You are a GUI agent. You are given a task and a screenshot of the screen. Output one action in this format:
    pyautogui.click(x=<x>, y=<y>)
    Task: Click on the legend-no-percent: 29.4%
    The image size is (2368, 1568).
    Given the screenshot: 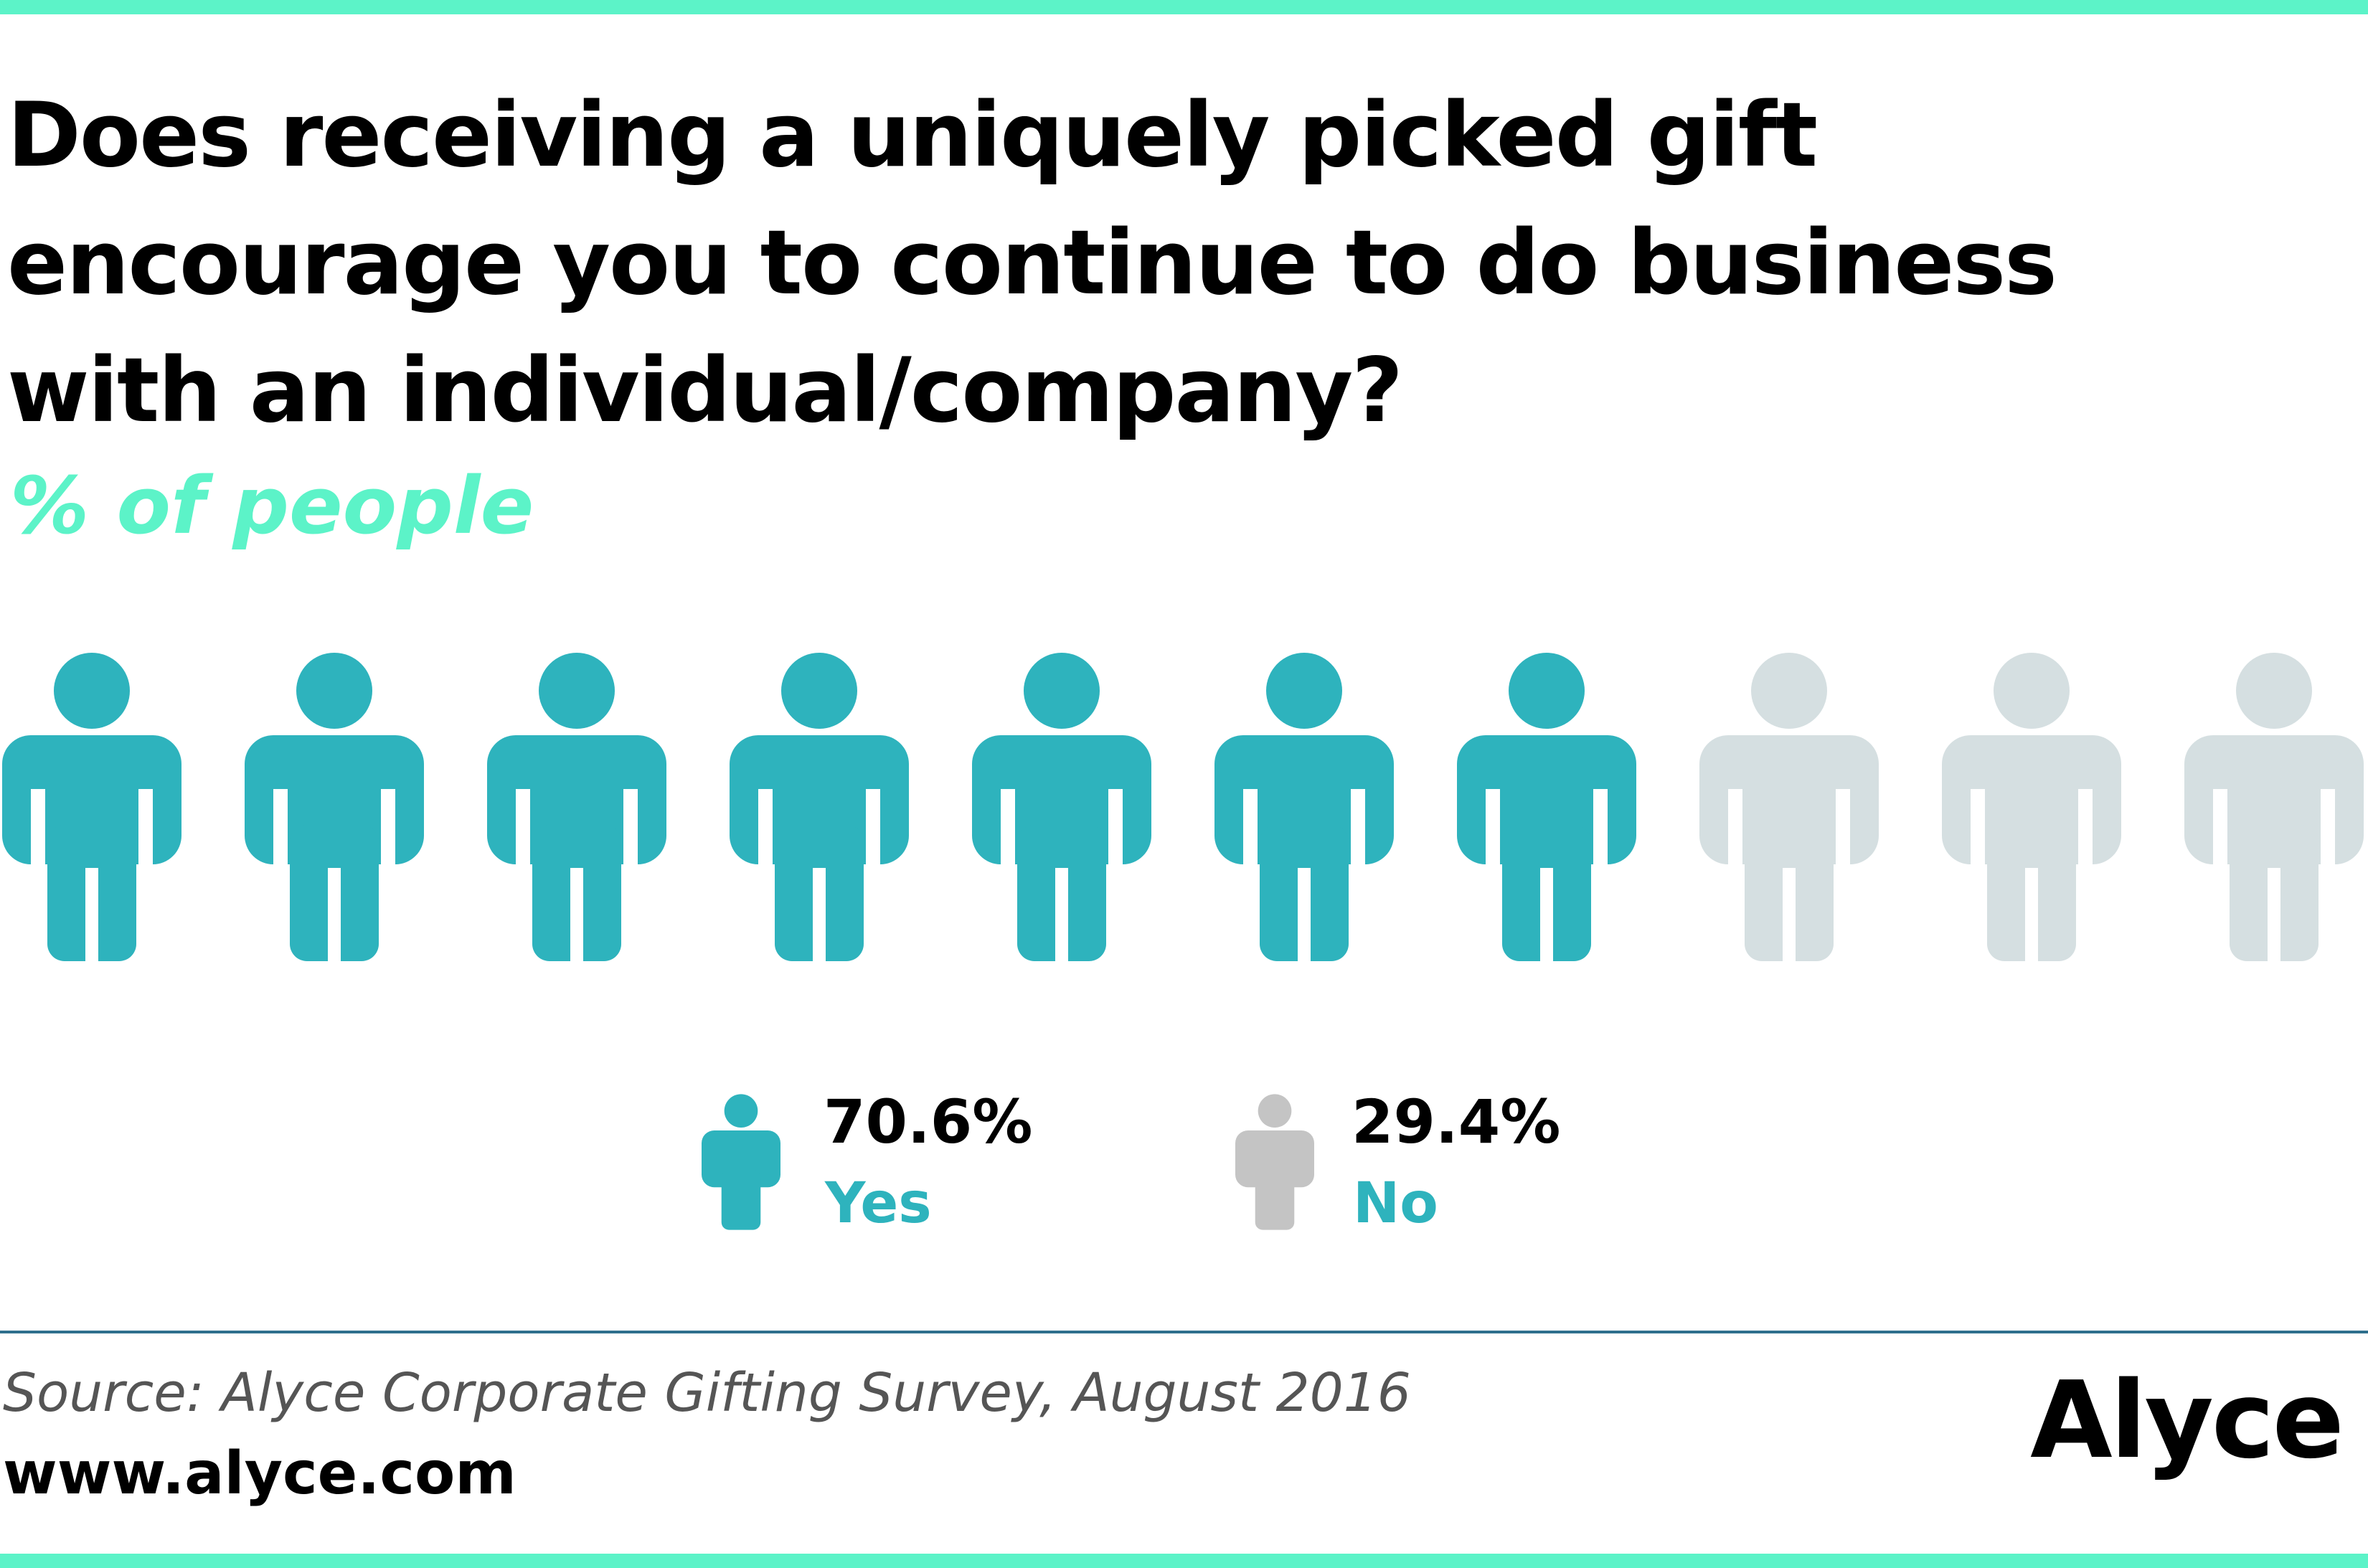 What is the action you would take?
    pyautogui.click(x=1456, y=1122)
    